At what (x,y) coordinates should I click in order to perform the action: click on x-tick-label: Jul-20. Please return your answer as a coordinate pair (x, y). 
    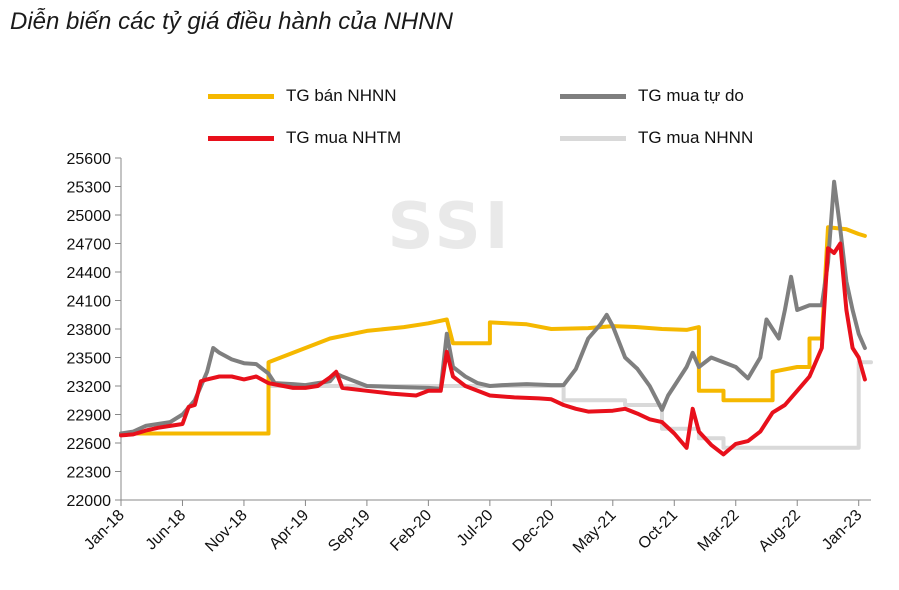
    Looking at the image, I should click on (475, 528).